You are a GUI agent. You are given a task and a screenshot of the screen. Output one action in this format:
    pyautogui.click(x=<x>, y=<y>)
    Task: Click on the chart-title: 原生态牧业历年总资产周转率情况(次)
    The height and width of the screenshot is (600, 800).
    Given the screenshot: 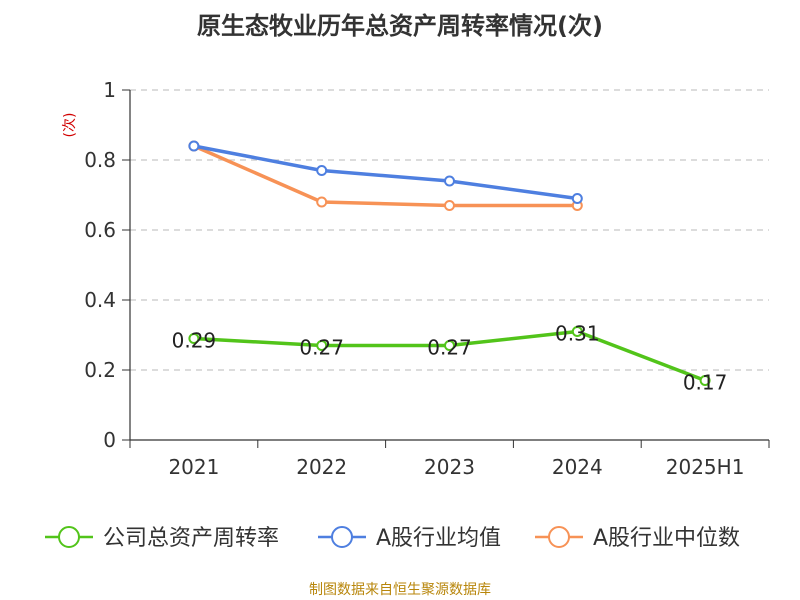 What is the action you would take?
    pyautogui.click(x=400, y=26)
    